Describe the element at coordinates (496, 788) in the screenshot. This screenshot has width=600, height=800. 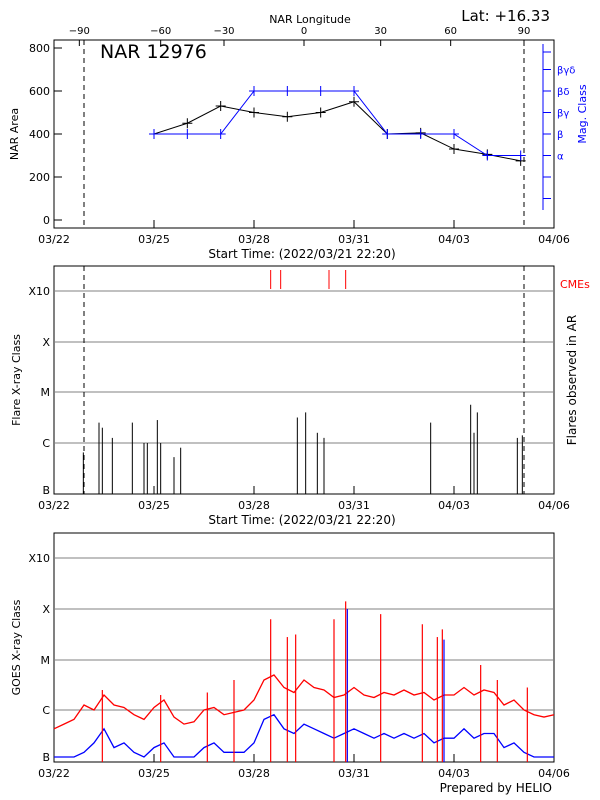
I see `footer-credit: Prepared by HELIO` at that location.